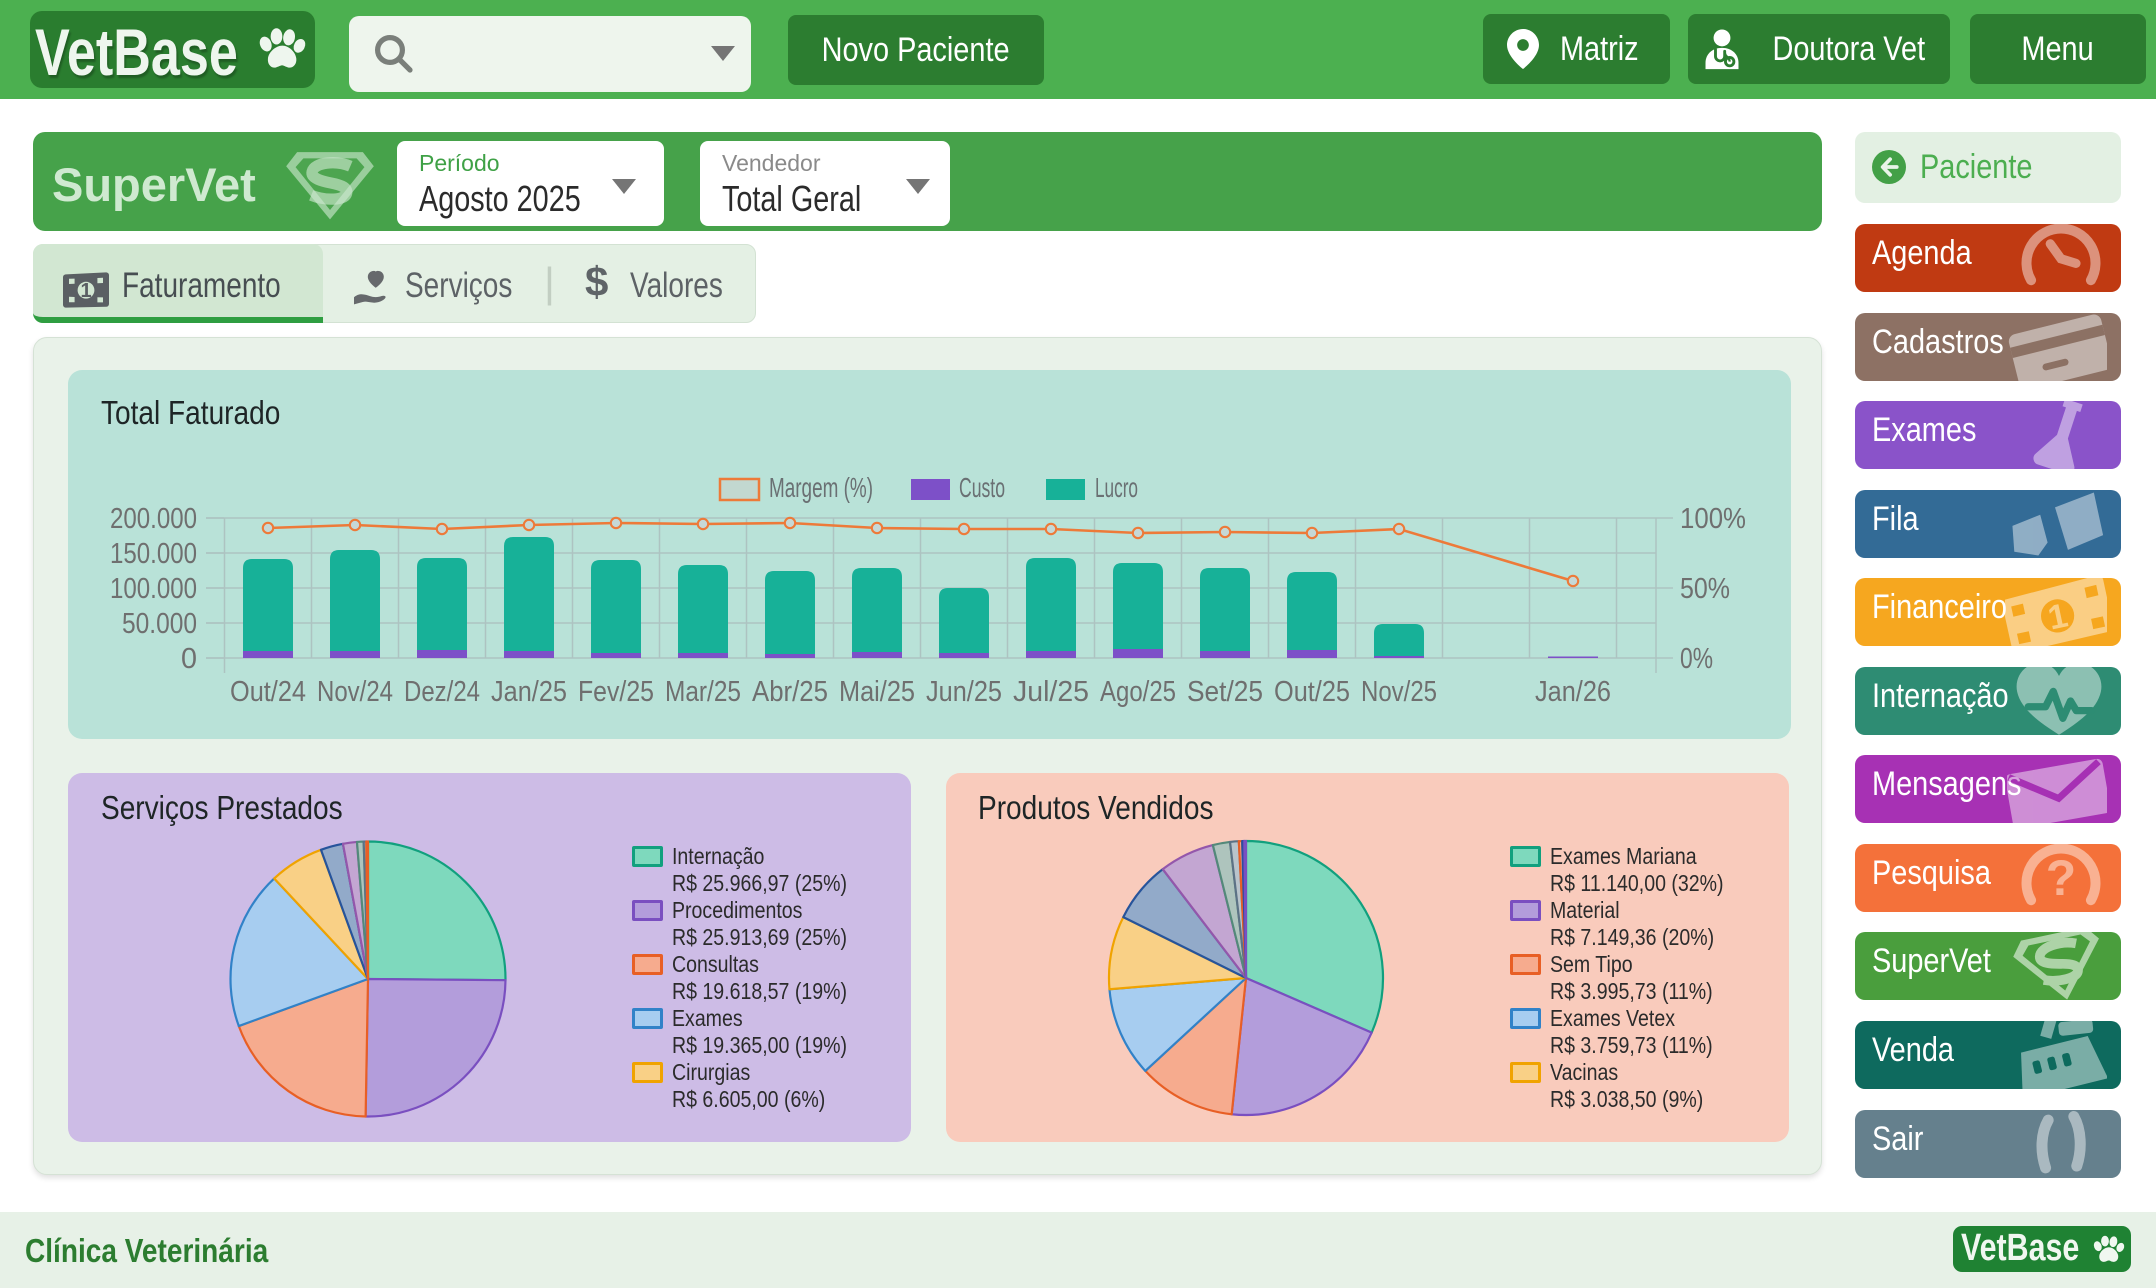 This screenshot has height=1288, width=2156. Describe the element at coordinates (1713, 519) in the screenshot. I see `svg-text: 100%` at that location.